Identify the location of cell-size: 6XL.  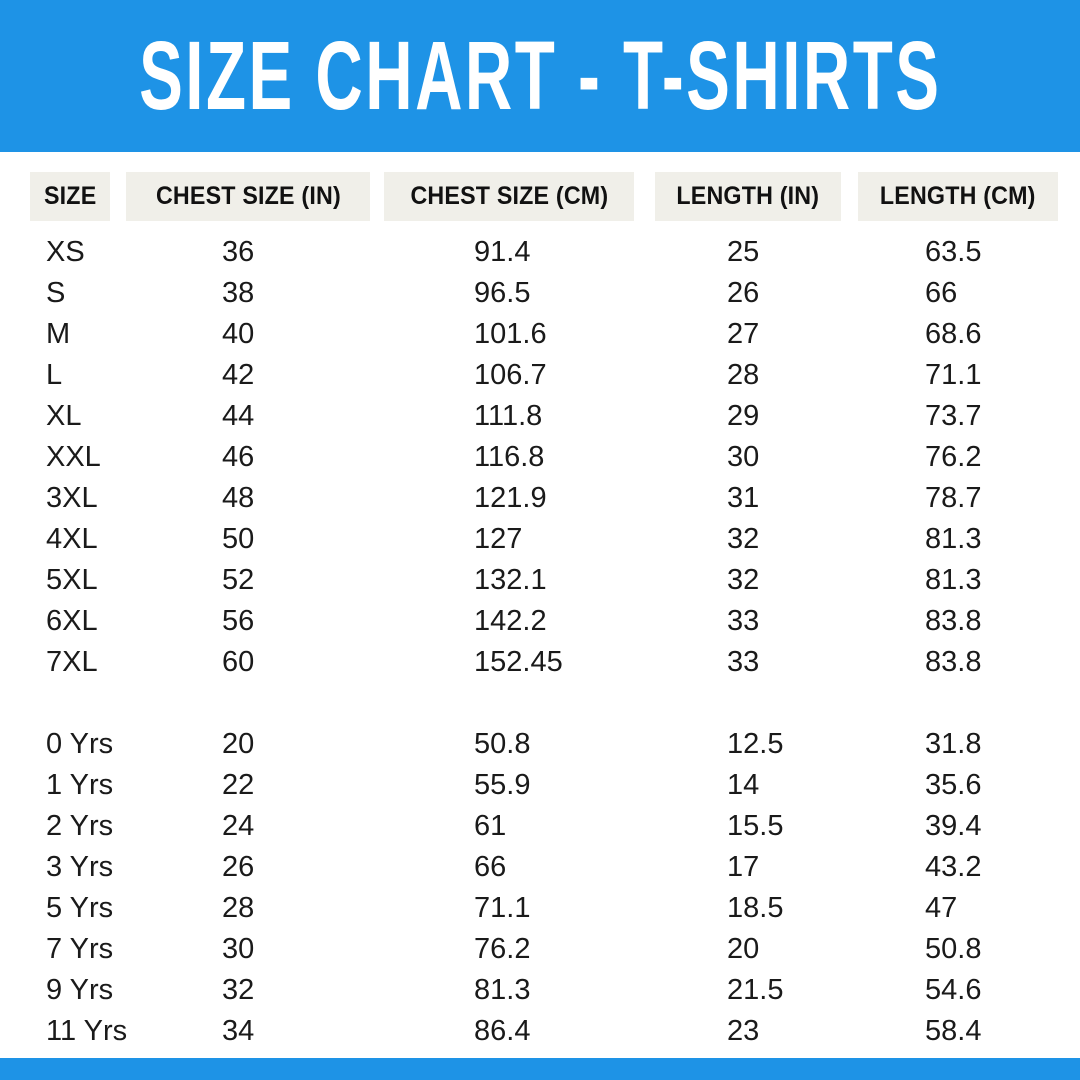
(72, 621).